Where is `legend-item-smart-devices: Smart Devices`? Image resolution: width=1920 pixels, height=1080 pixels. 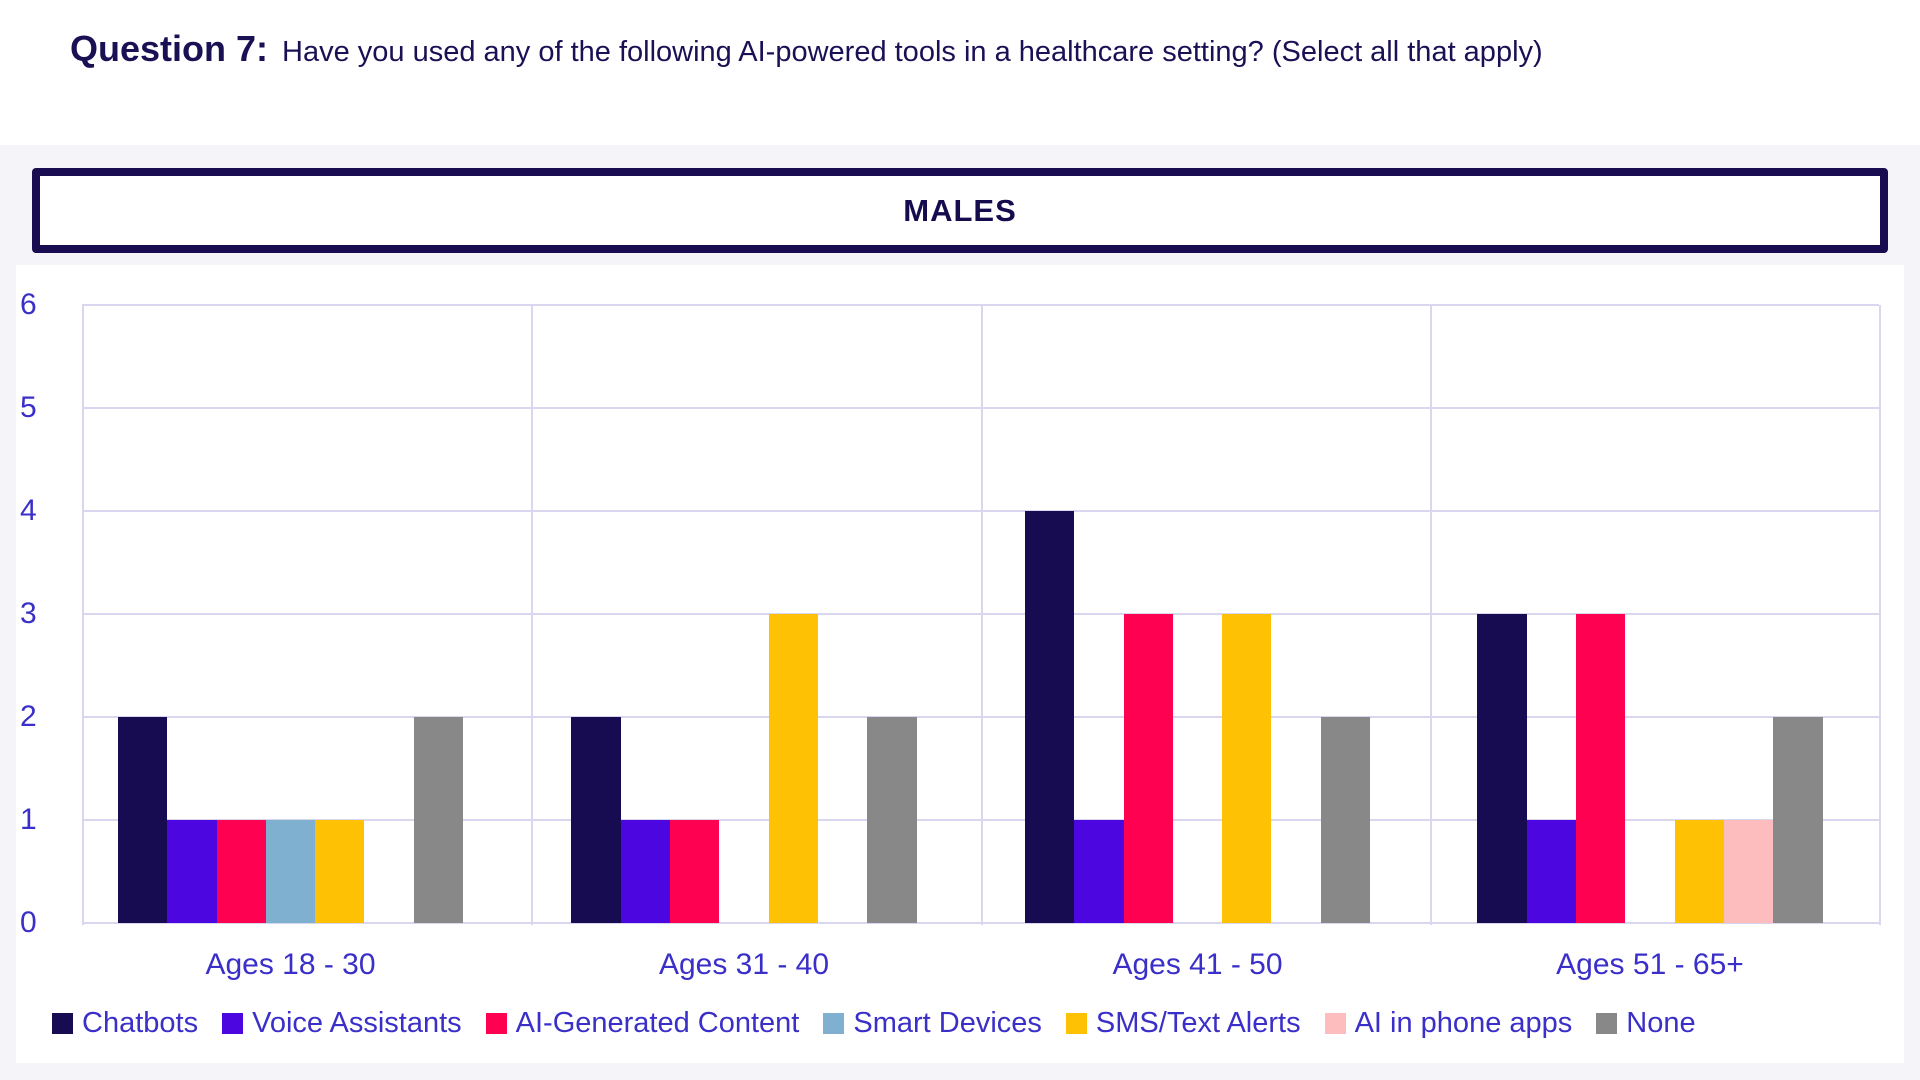
legend-item-smart-devices: Smart Devices is located at coordinates (932, 1023).